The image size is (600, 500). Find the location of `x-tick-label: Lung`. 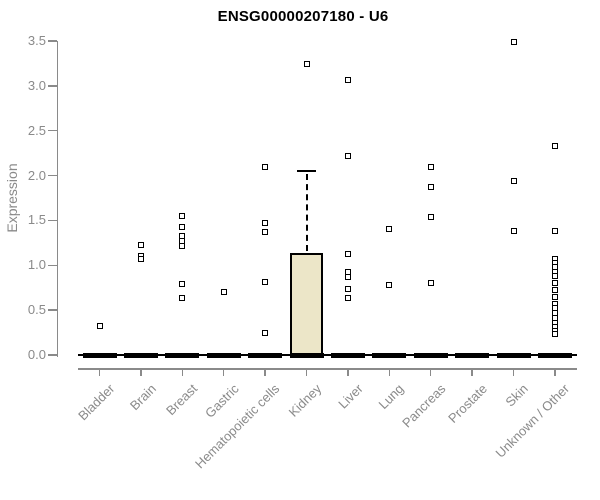

x-tick-label: Lung is located at coordinates (391, 397).